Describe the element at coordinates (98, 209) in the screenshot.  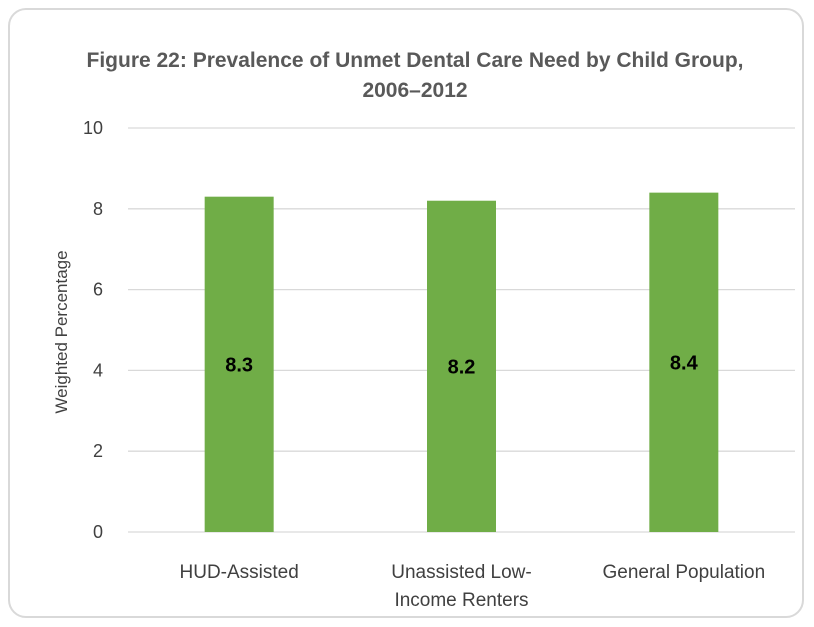
I see `y-tick-label: 8` at that location.